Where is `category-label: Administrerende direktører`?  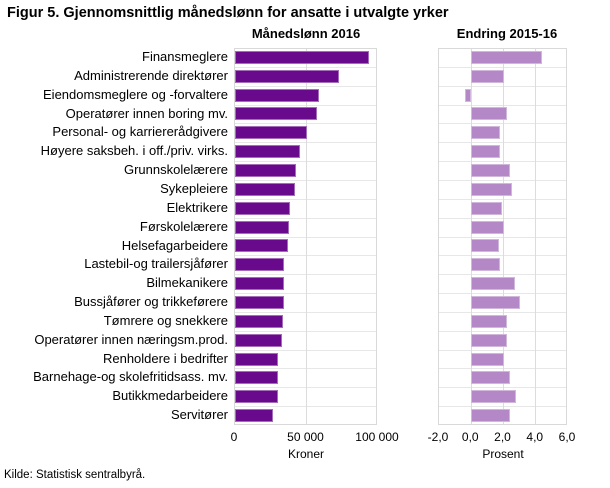 category-label: Administrerende direktører is located at coordinates (151, 75).